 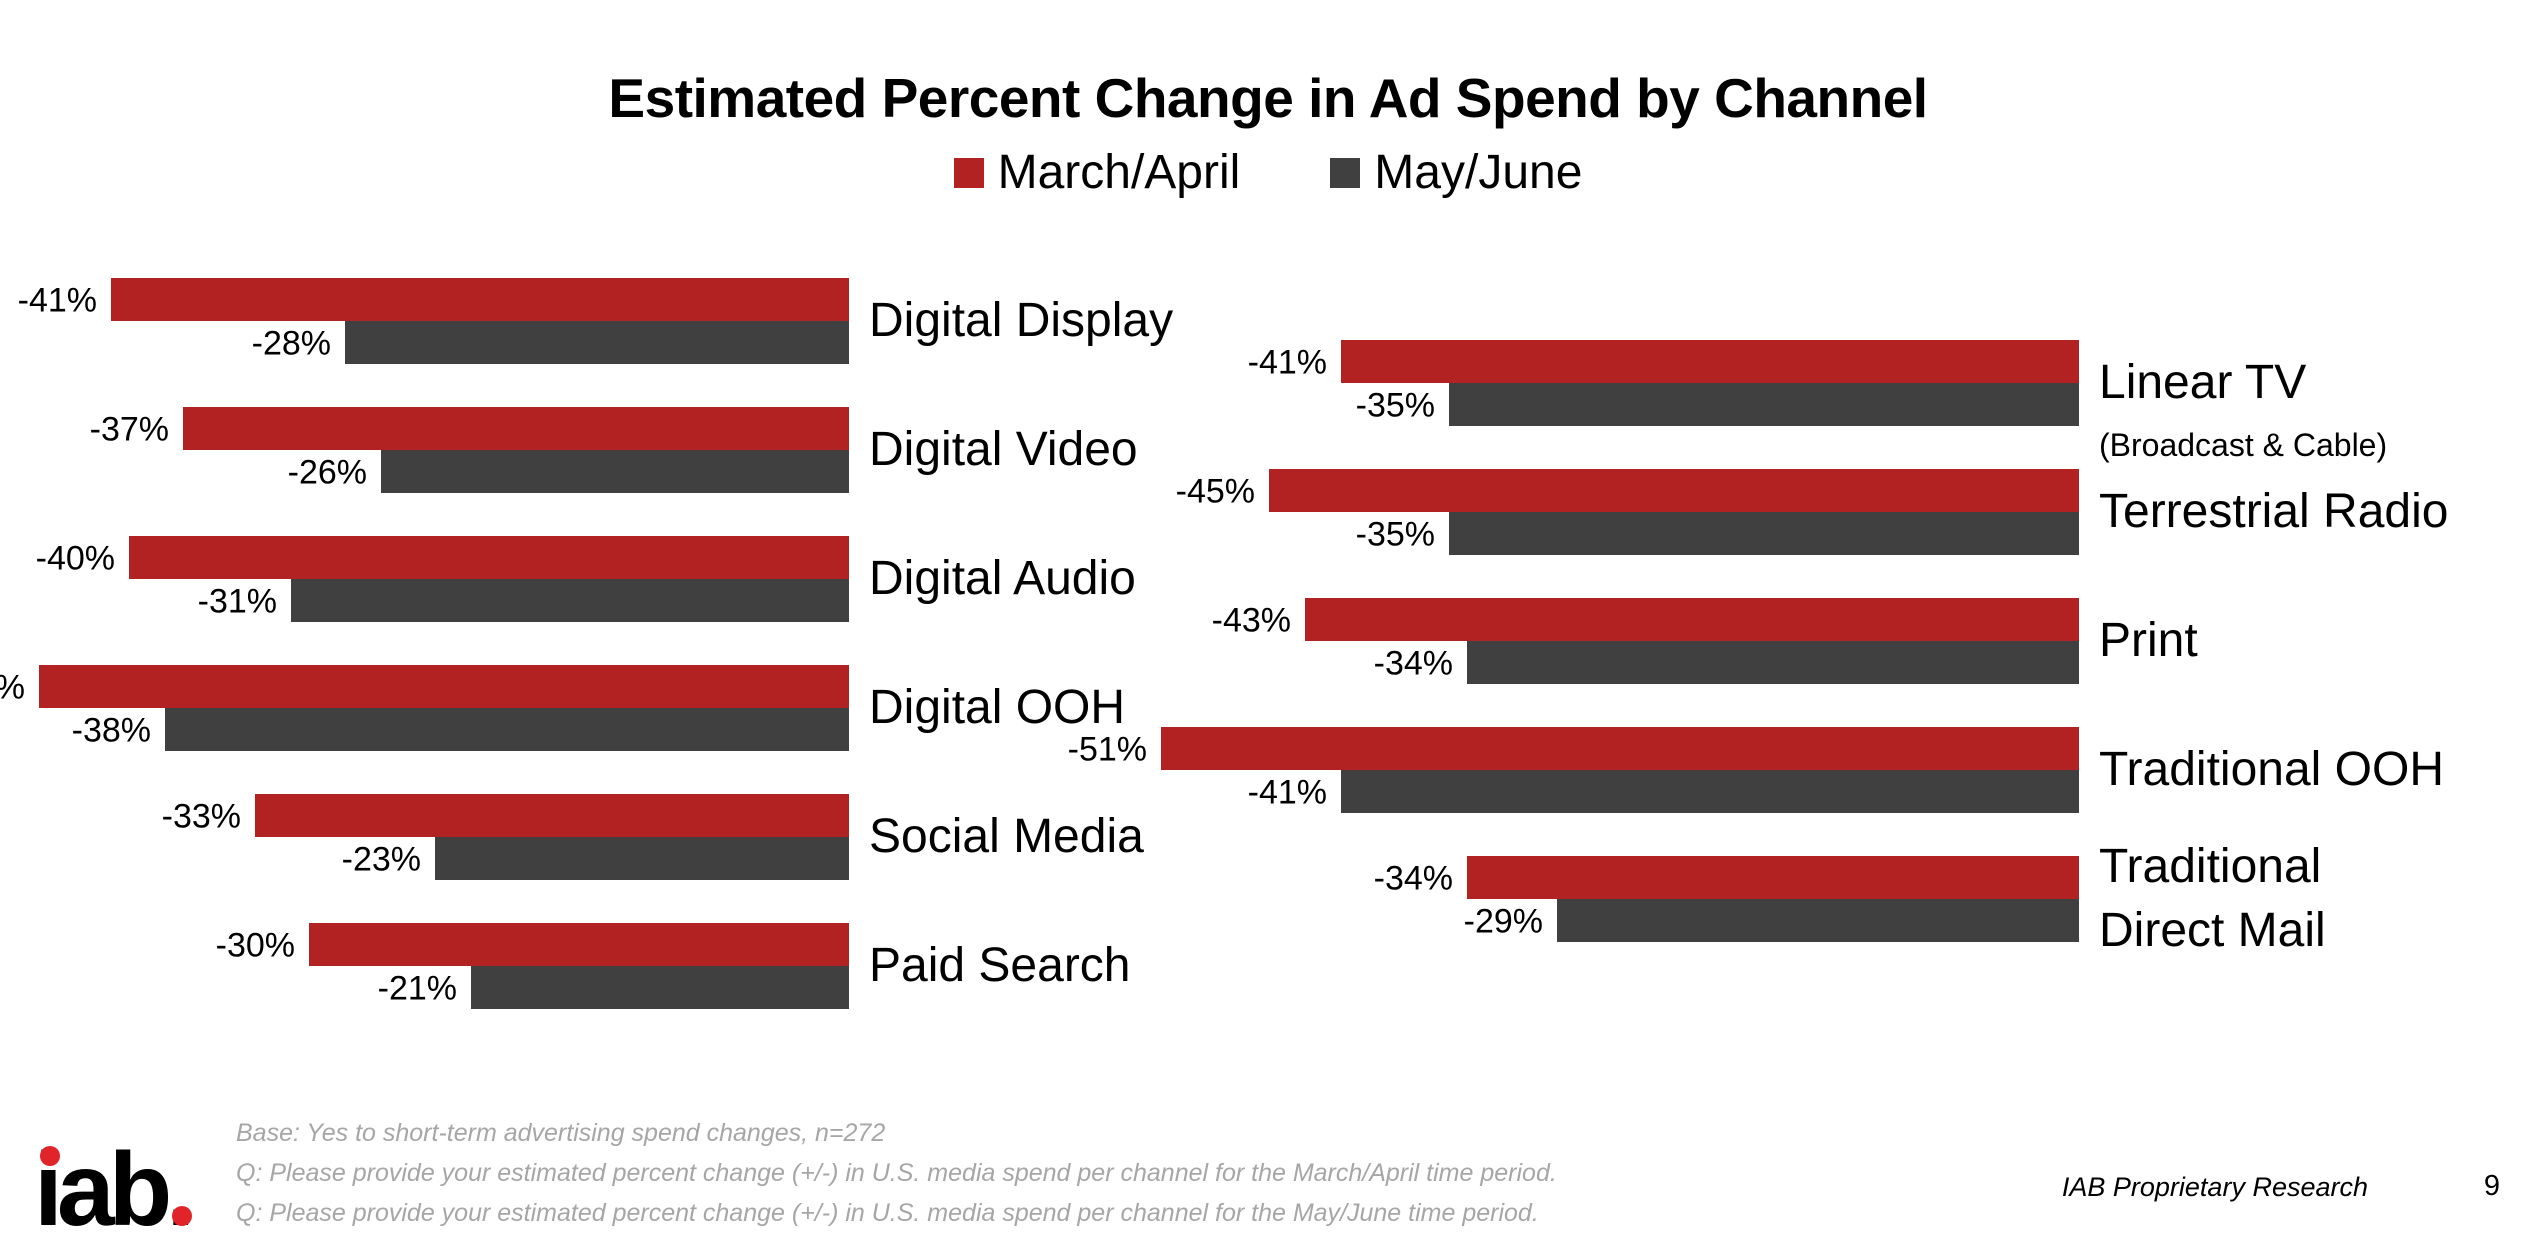 I want to click on data-label: -38%, so click(x=111, y=731).